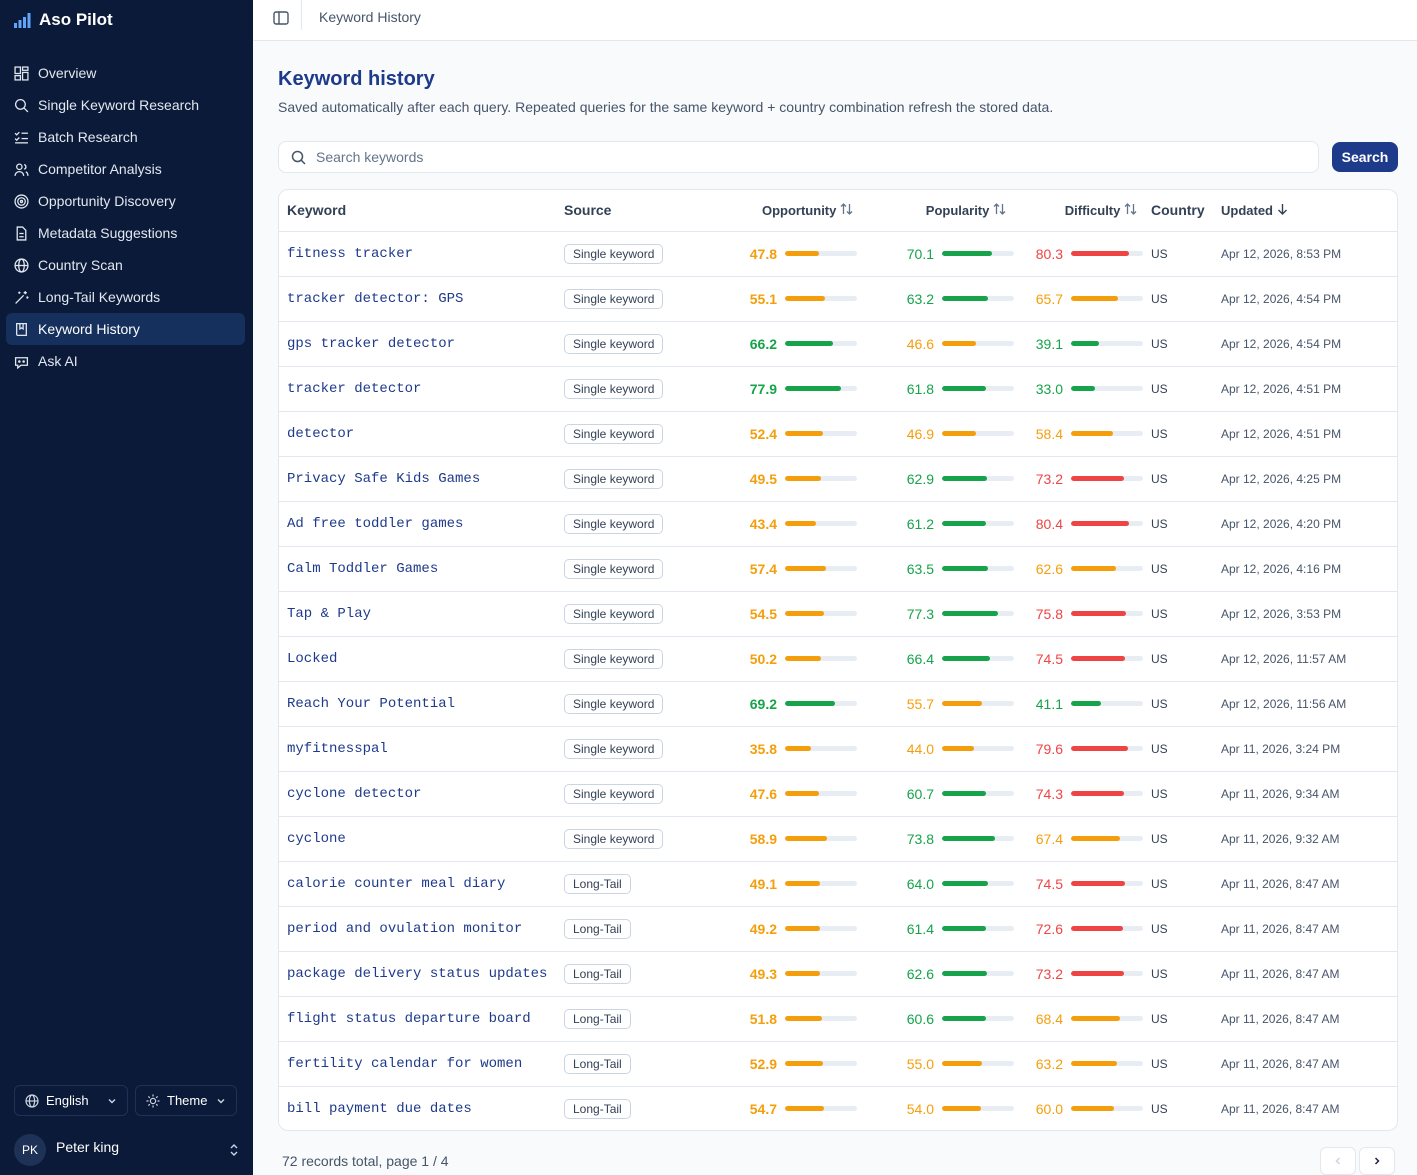  I want to click on sidebar-item-country-scan: Country Scan, so click(125, 265).